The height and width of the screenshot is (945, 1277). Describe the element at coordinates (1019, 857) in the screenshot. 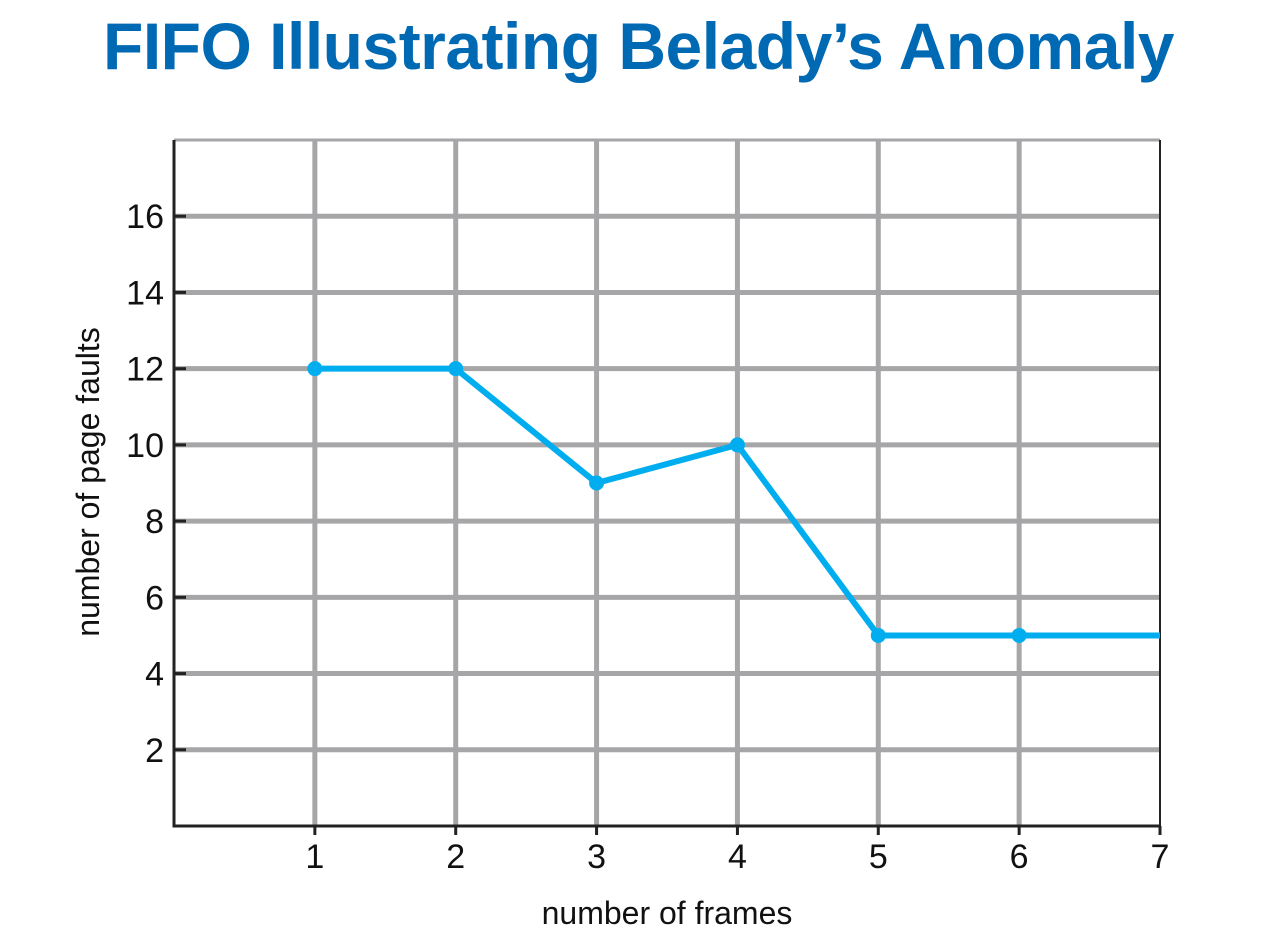

I see `x-tick-label-6: 6` at that location.